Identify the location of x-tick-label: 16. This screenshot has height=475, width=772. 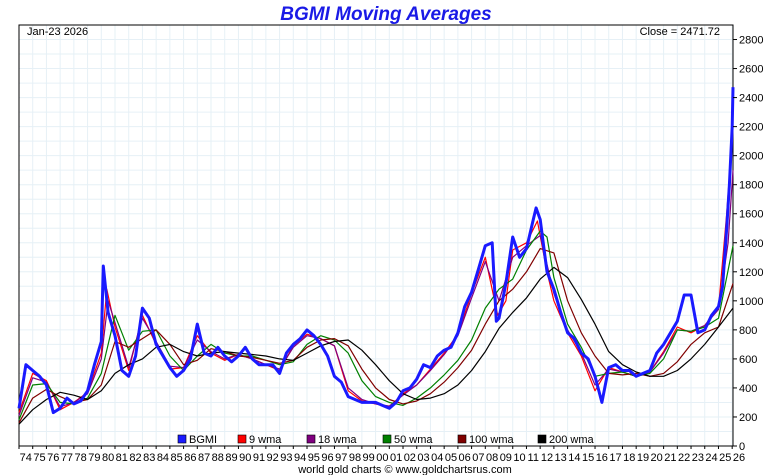
(602, 458).